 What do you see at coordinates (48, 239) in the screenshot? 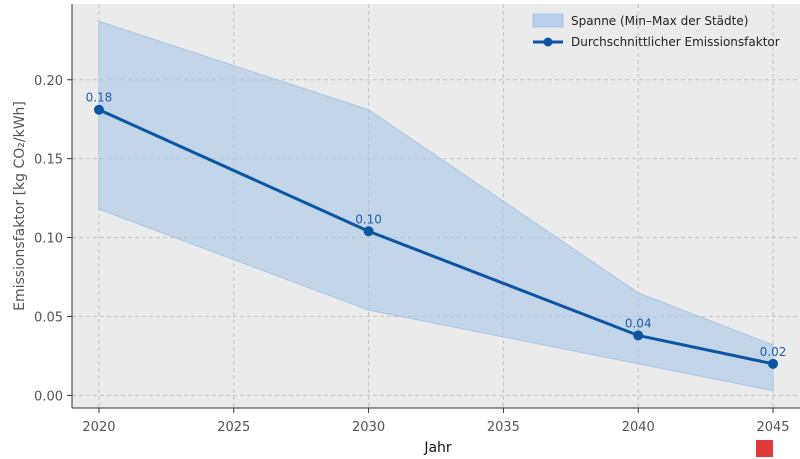
I see `y-tick-label: 0.10` at bounding box center [48, 239].